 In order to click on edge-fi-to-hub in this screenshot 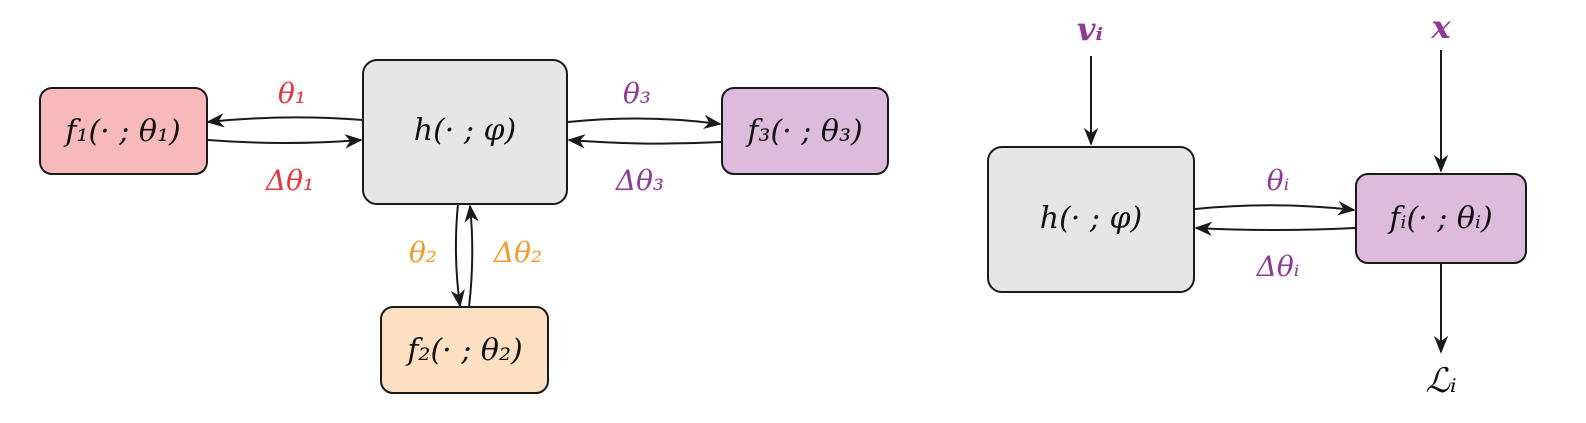, I will do `click(1275, 229)`.